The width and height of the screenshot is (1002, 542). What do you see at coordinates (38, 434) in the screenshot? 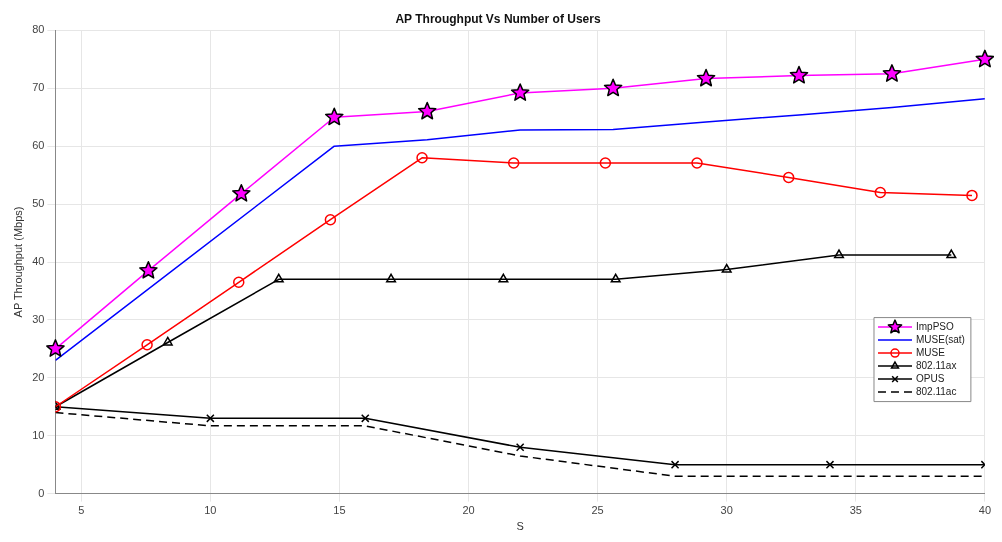
I see `y-tick-label: 10` at bounding box center [38, 434].